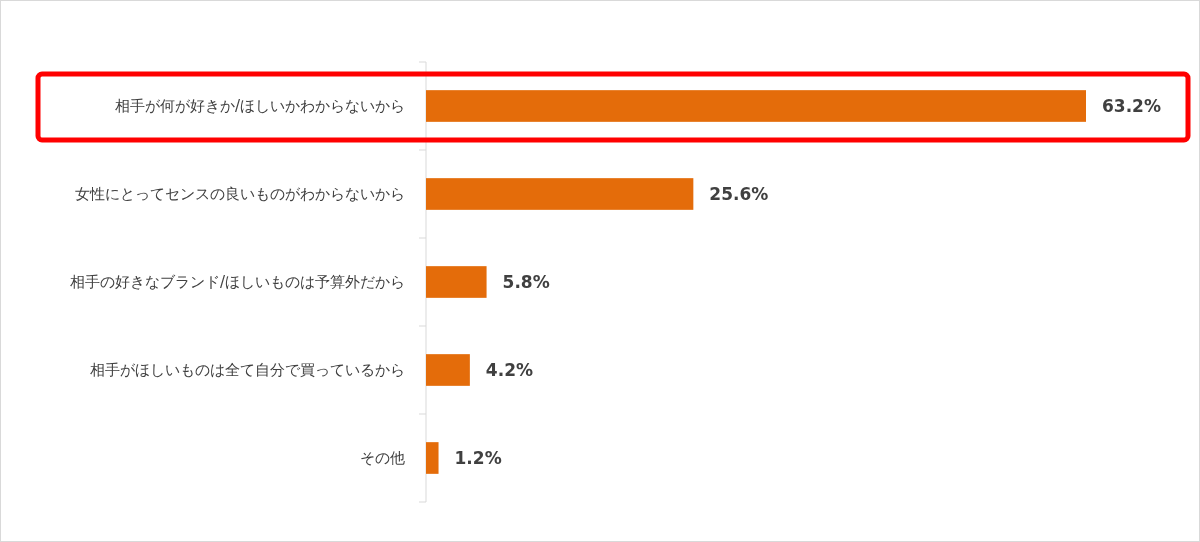 Image resolution: width=1200 pixels, height=542 pixels. Describe the element at coordinates (237, 282) in the screenshot. I see `y-tick-label: 相手の好きなブランド/ほしいものは予算外だから` at that location.